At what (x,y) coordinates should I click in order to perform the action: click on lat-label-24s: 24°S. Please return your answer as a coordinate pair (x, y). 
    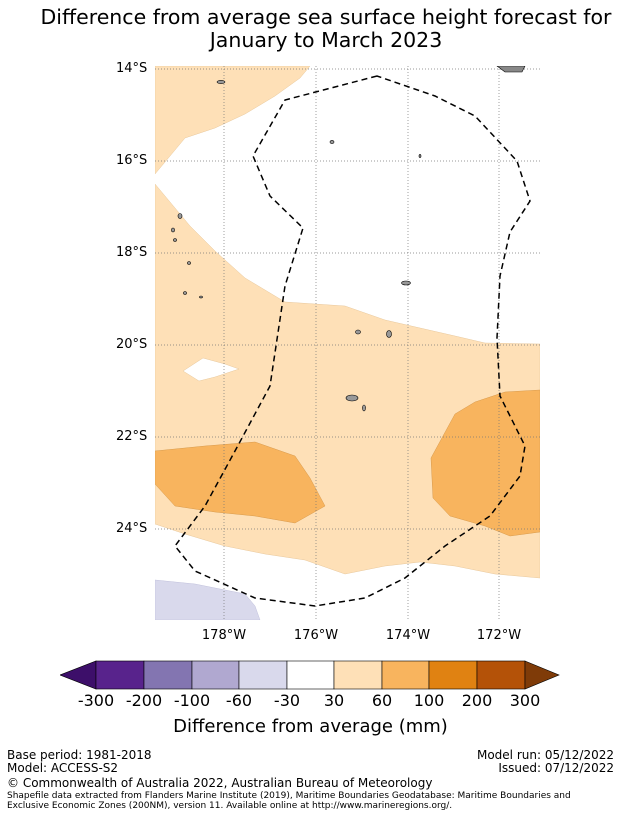
    Looking at the image, I should click on (132, 528).